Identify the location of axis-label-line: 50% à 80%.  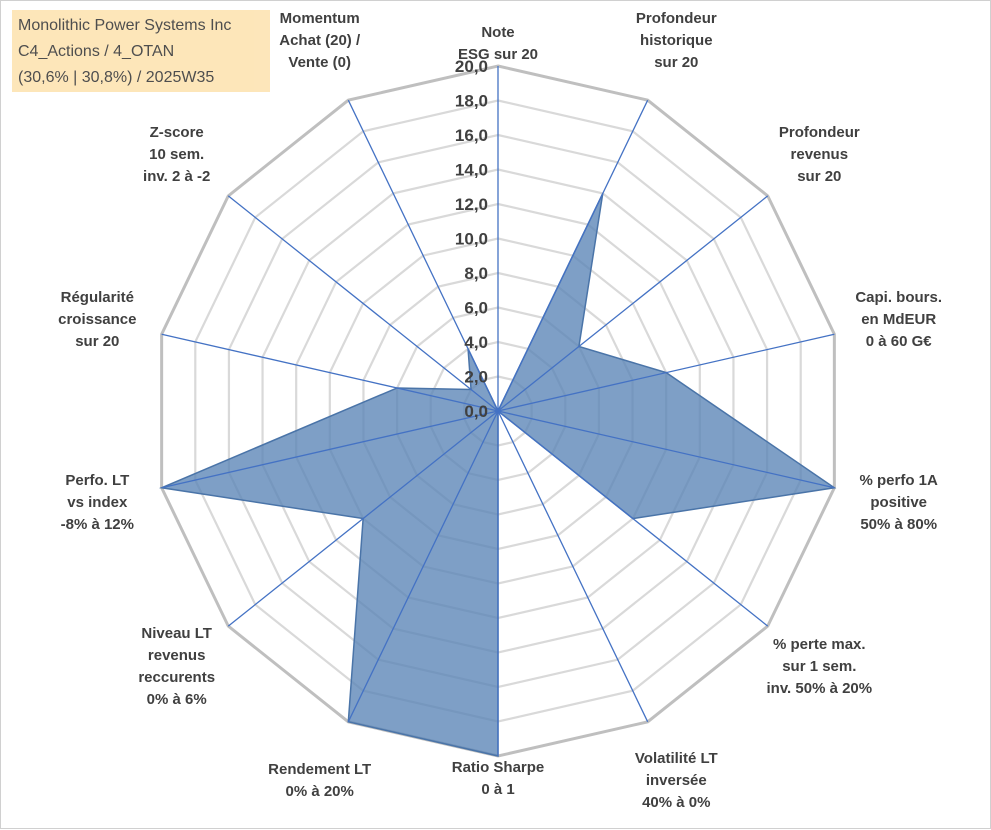
(899, 525).